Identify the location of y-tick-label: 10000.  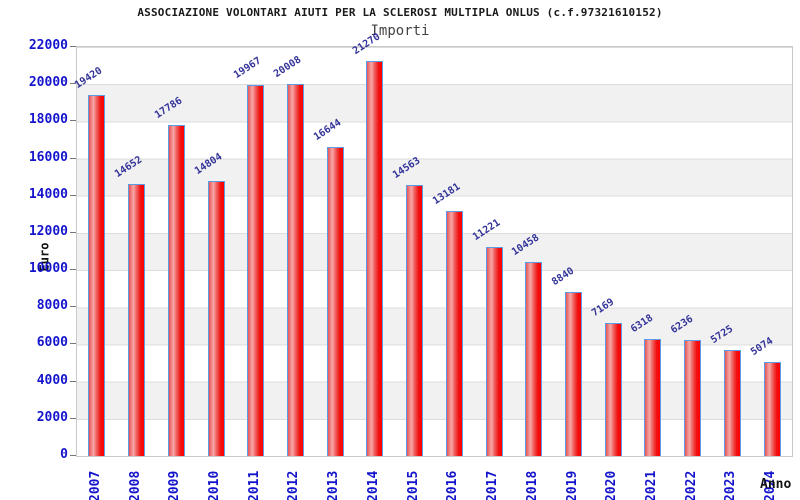
(48, 269).